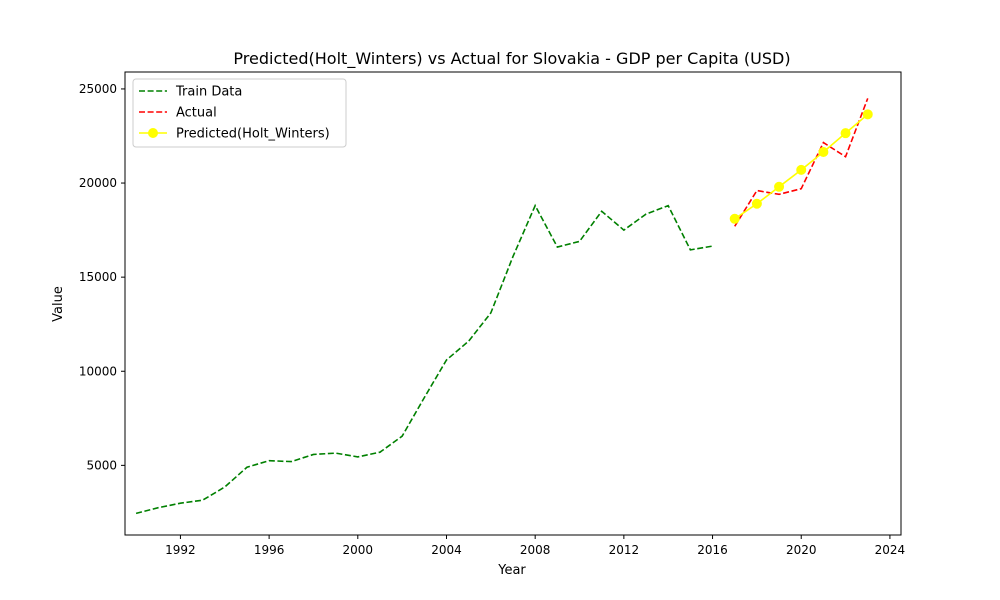 The width and height of the screenshot is (1000, 600). What do you see at coordinates (890, 550) in the screenshot?
I see `x-tick-label: 2024` at bounding box center [890, 550].